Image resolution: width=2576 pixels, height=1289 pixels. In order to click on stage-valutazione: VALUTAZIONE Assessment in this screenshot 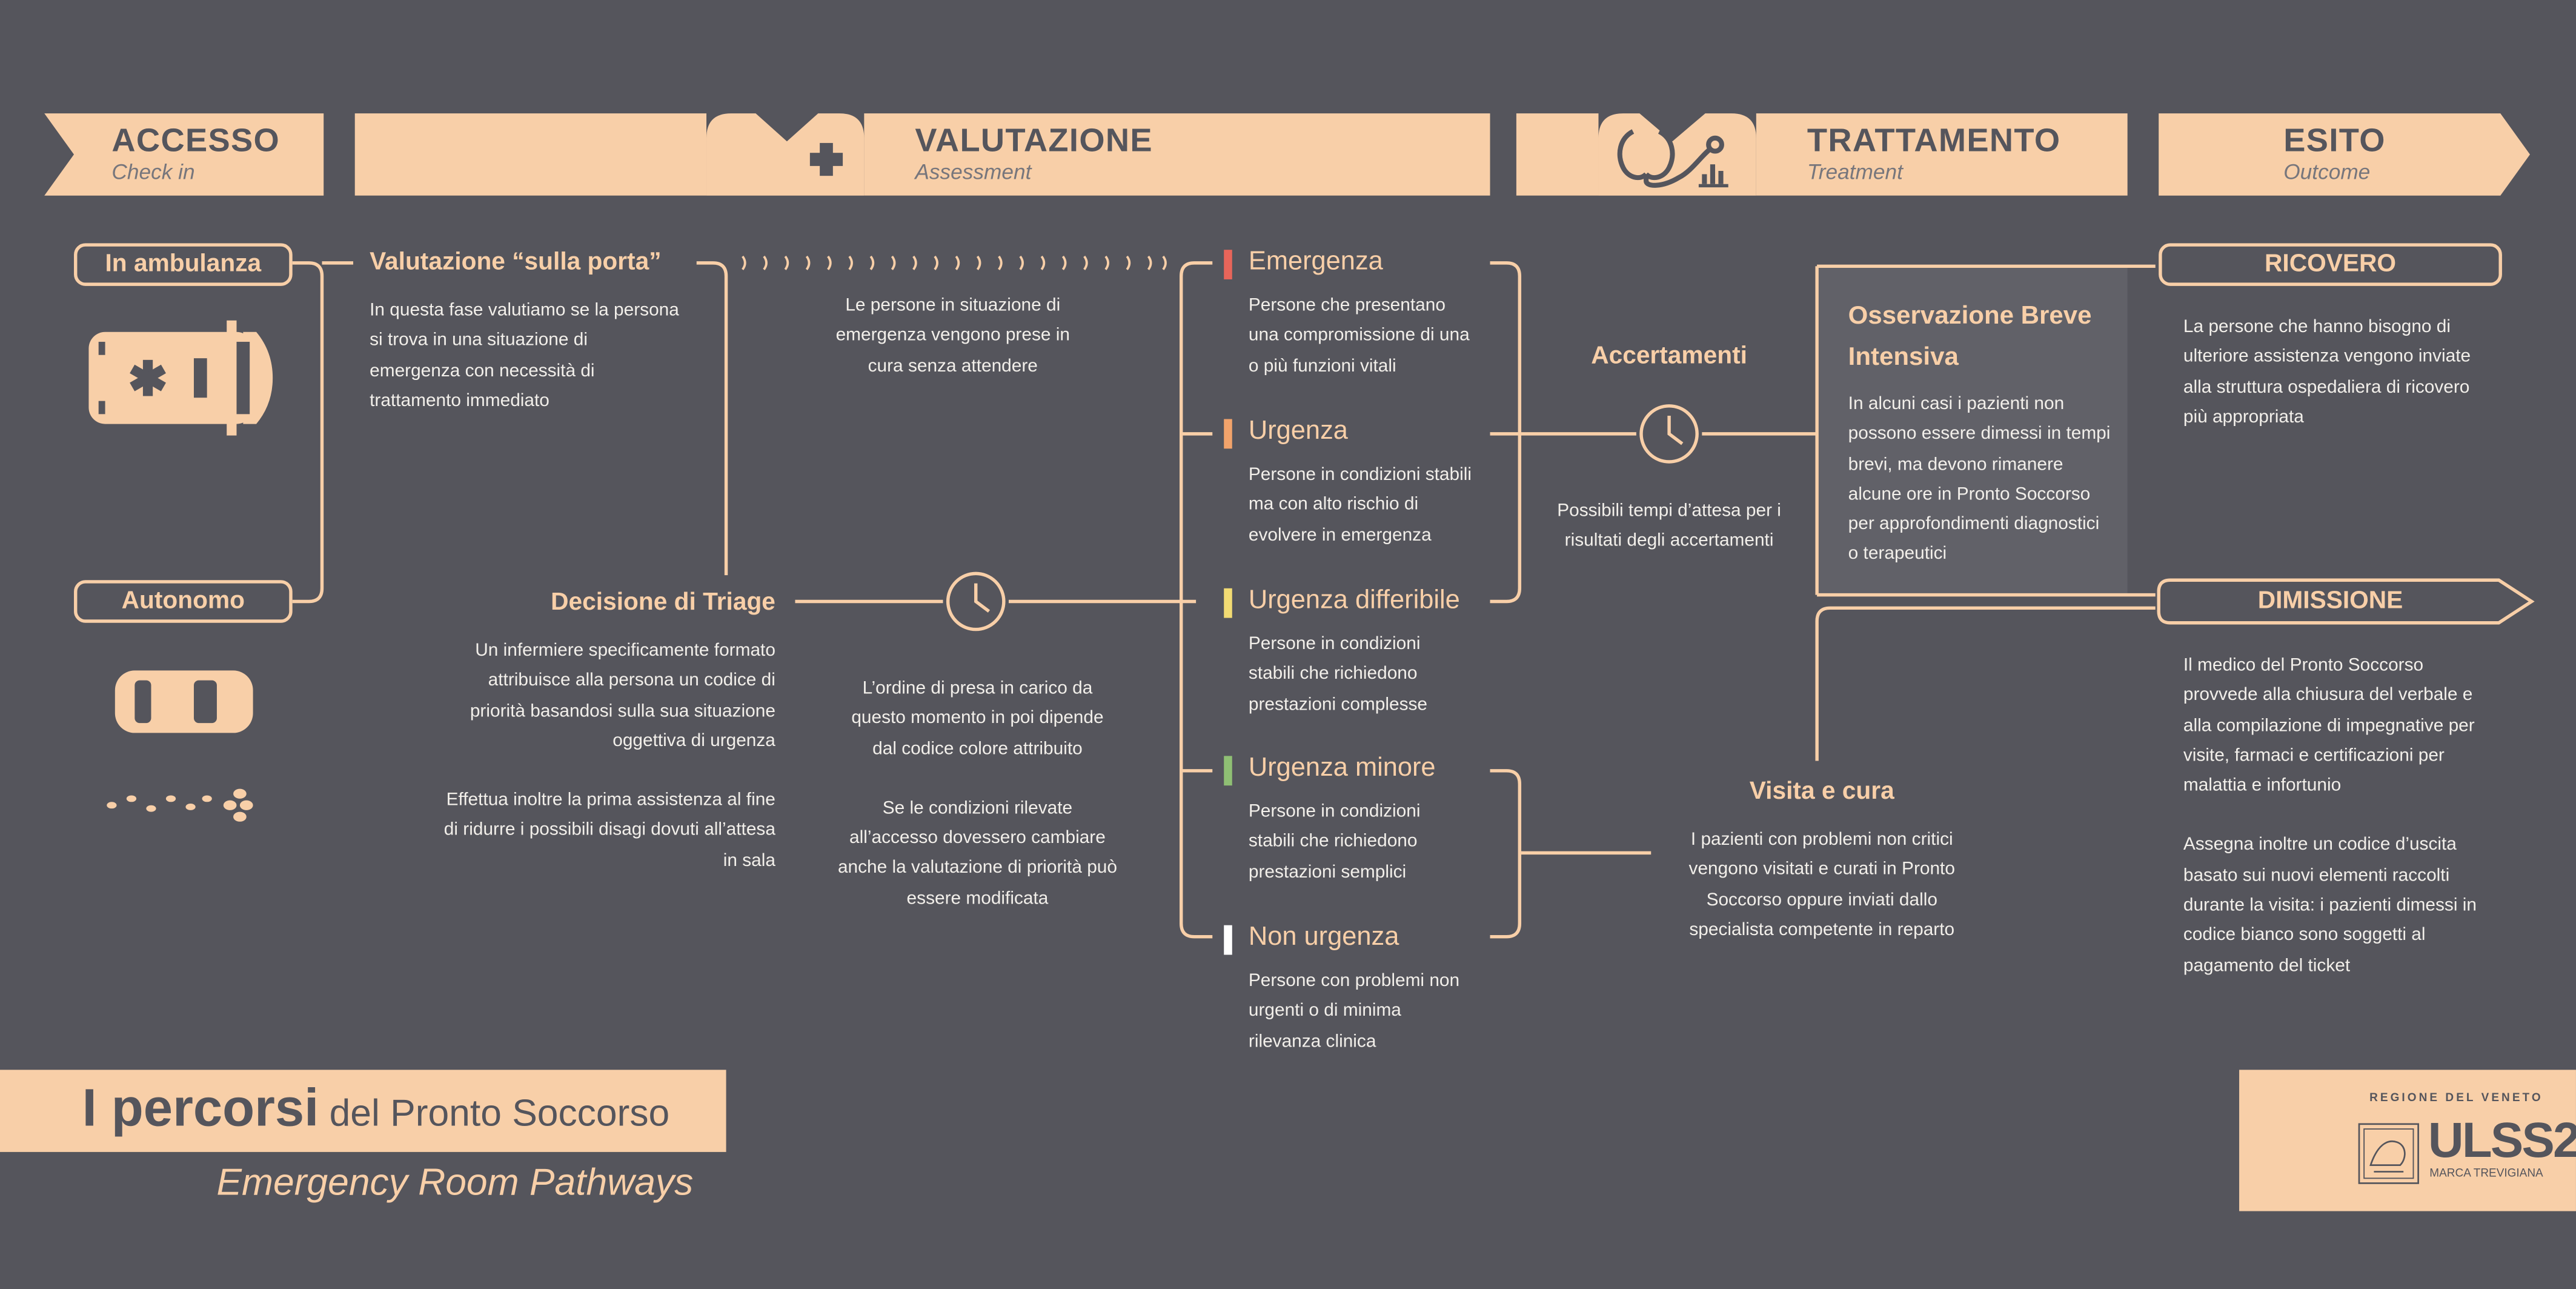, I will do `click(1034, 153)`.